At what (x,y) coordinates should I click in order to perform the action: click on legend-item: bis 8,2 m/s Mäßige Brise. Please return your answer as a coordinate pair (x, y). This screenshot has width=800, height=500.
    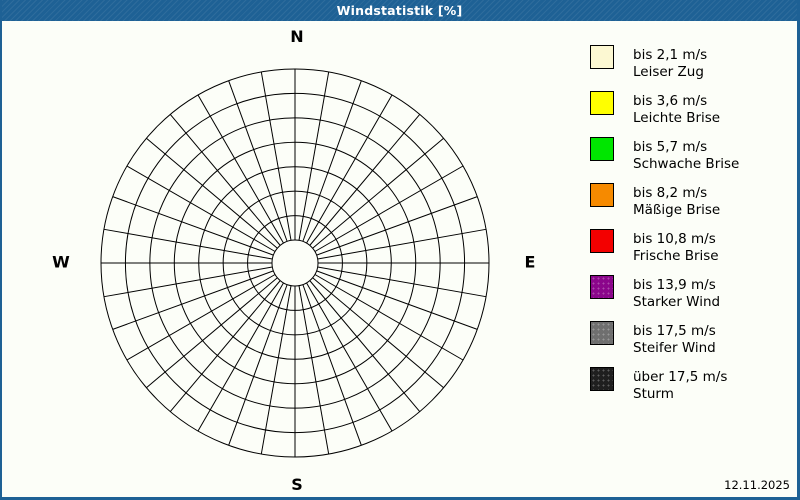
    Looking at the image, I should click on (690, 206).